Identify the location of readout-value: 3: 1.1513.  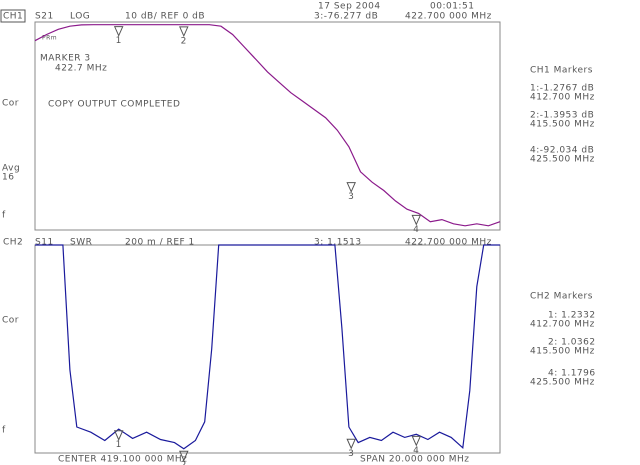
(338, 243).